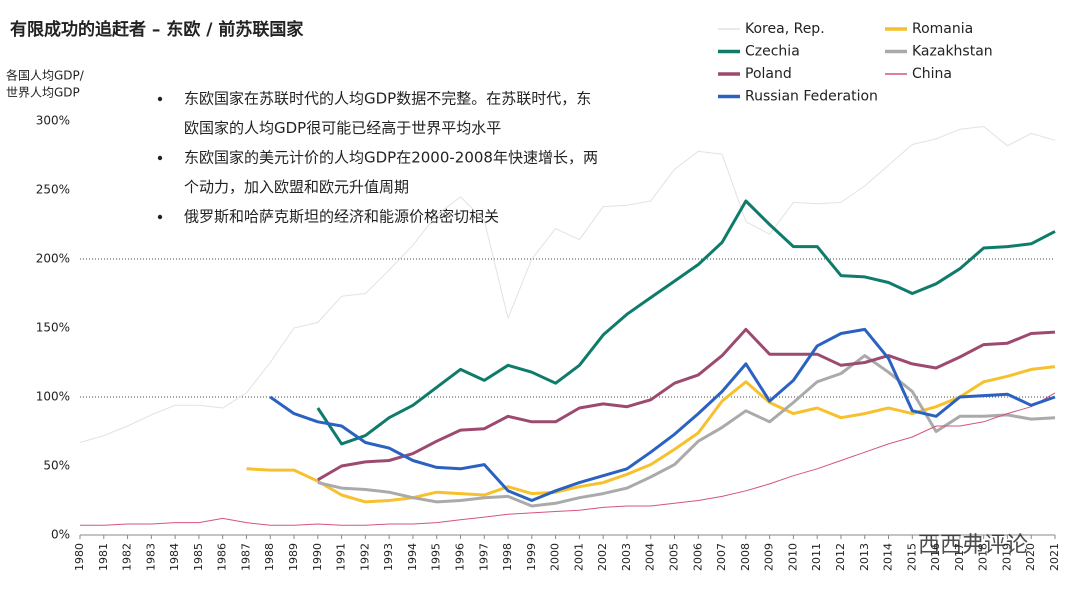 Image resolution: width=1080 pixels, height=592 pixels. What do you see at coordinates (888, 557) in the screenshot?
I see `x-tick-label: 2014` at bounding box center [888, 557].